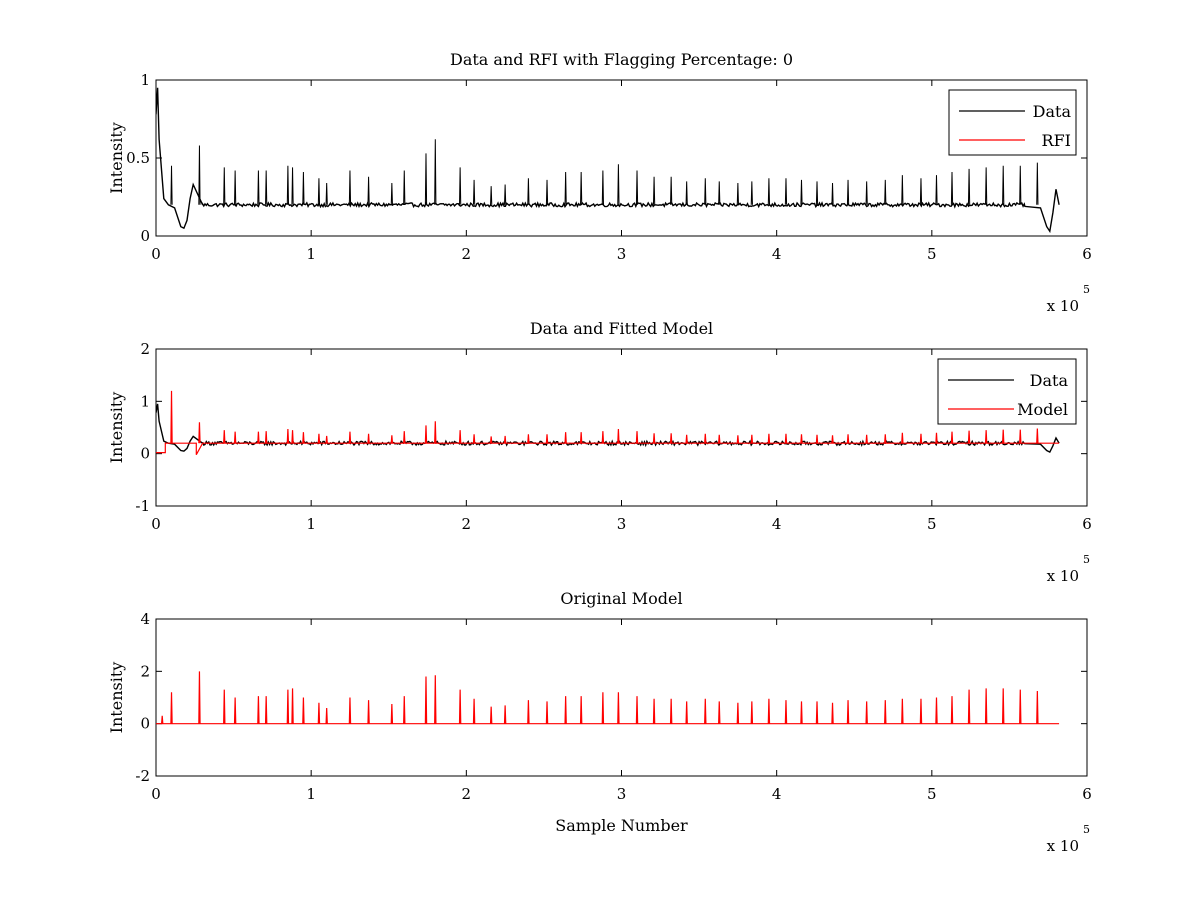 The width and height of the screenshot is (1200, 900). I want to click on legend-label: Model, so click(1042, 409).